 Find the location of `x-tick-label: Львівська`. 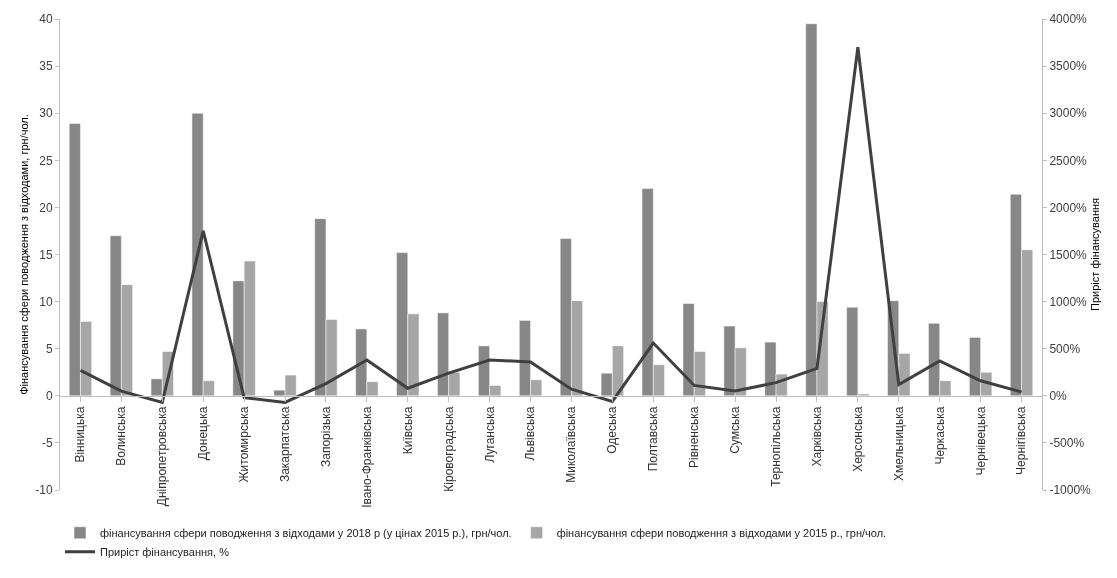

x-tick-label: Львівська is located at coordinates (530, 433).